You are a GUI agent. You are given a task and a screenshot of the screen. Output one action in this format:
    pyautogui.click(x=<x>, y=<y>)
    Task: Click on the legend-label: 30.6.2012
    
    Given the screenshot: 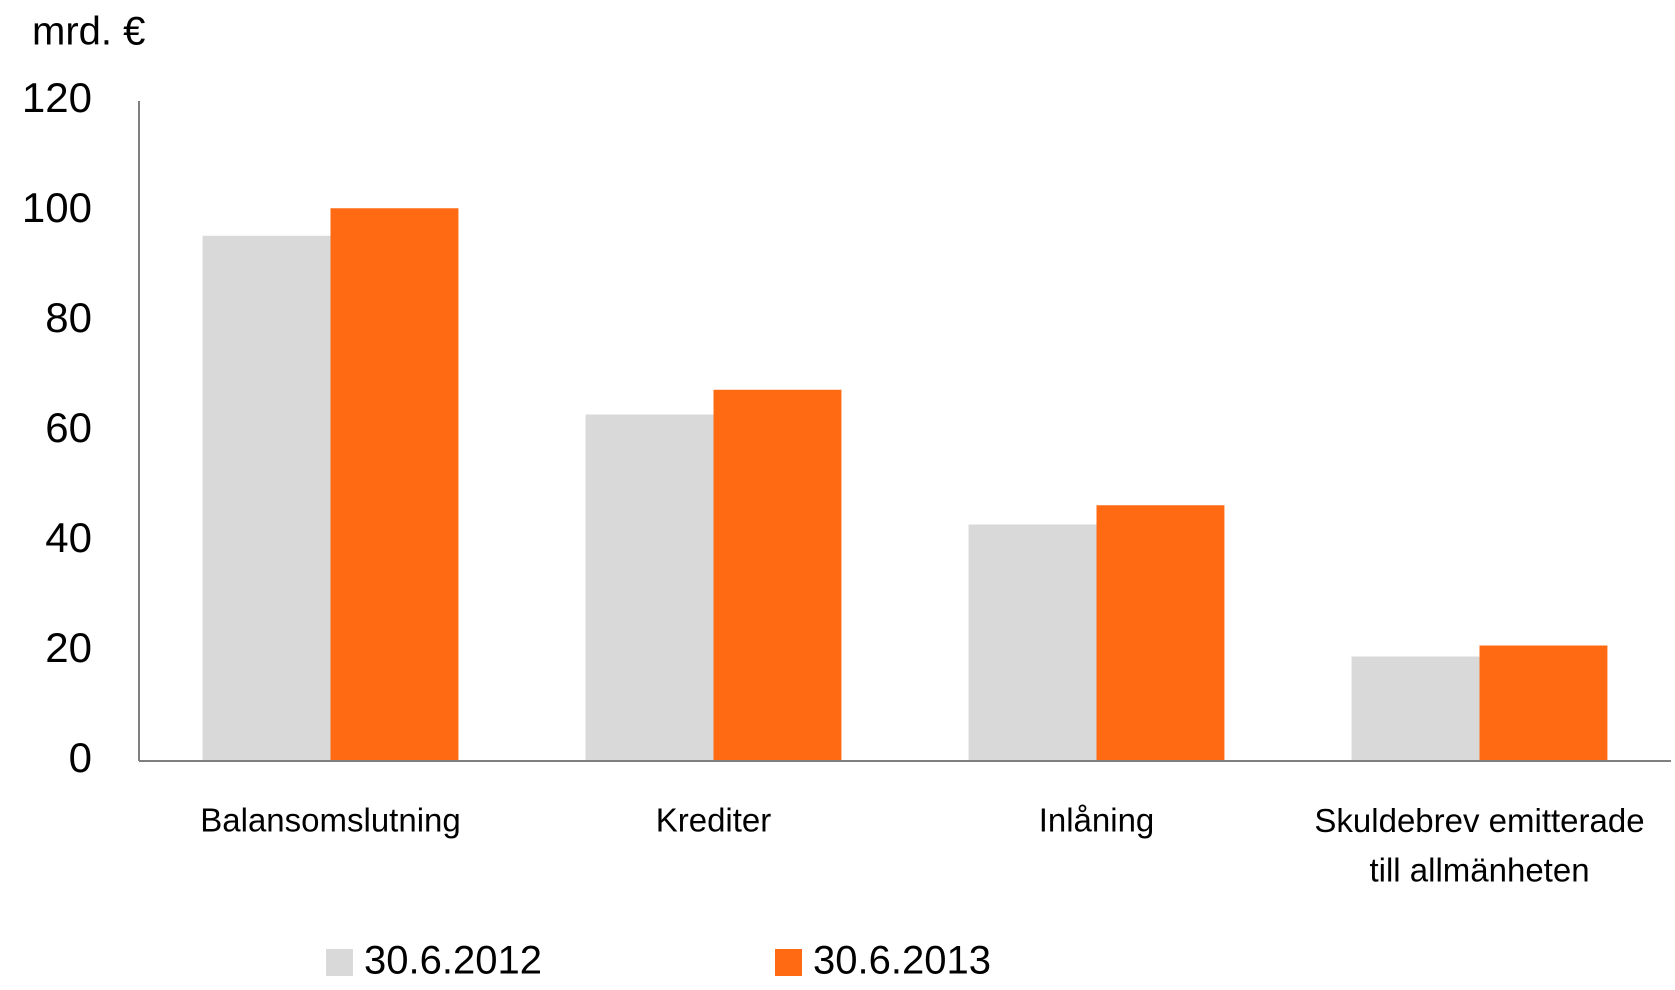 What is the action you would take?
    pyautogui.click(x=453, y=961)
    